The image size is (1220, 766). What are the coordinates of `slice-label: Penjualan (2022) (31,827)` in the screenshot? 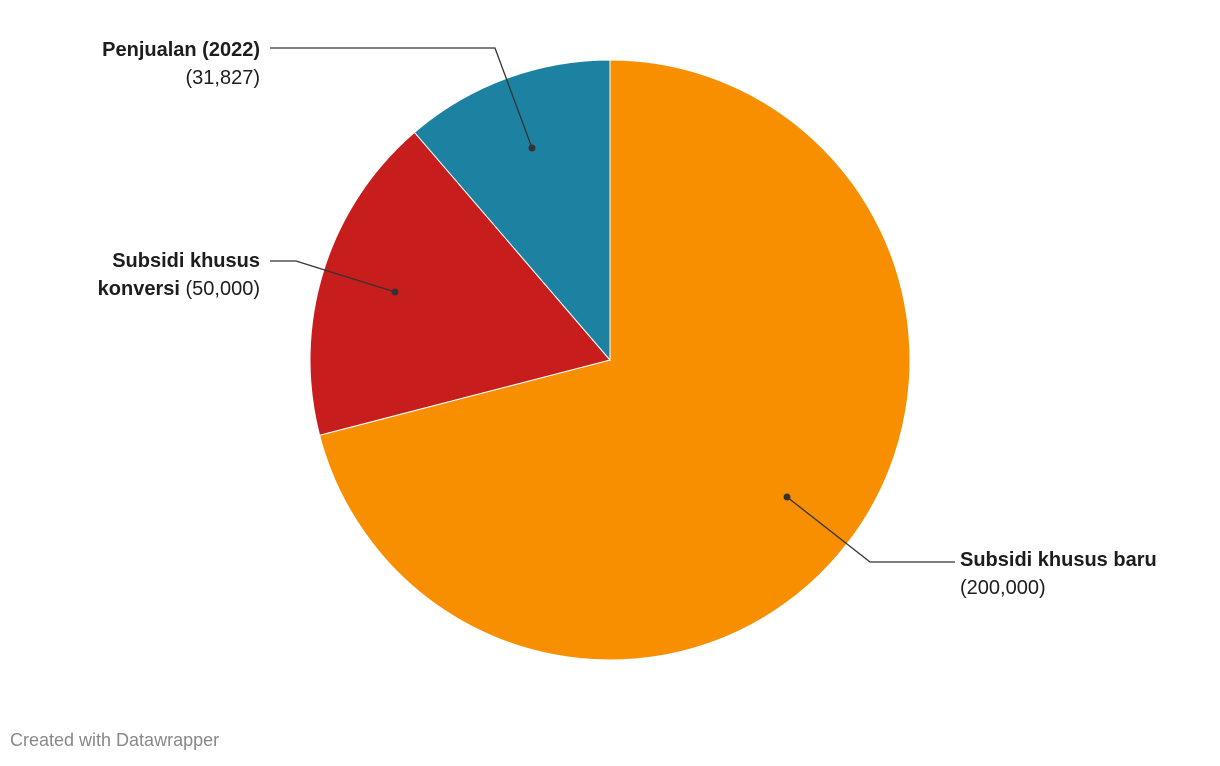 It's located at (165, 64).